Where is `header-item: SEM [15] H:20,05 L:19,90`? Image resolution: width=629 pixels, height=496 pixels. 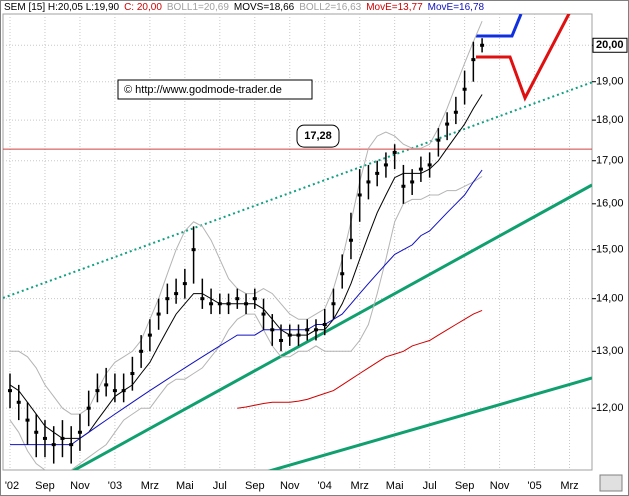 header-item: SEM [15] H:20,05 L:19,90 is located at coordinates (62, 7).